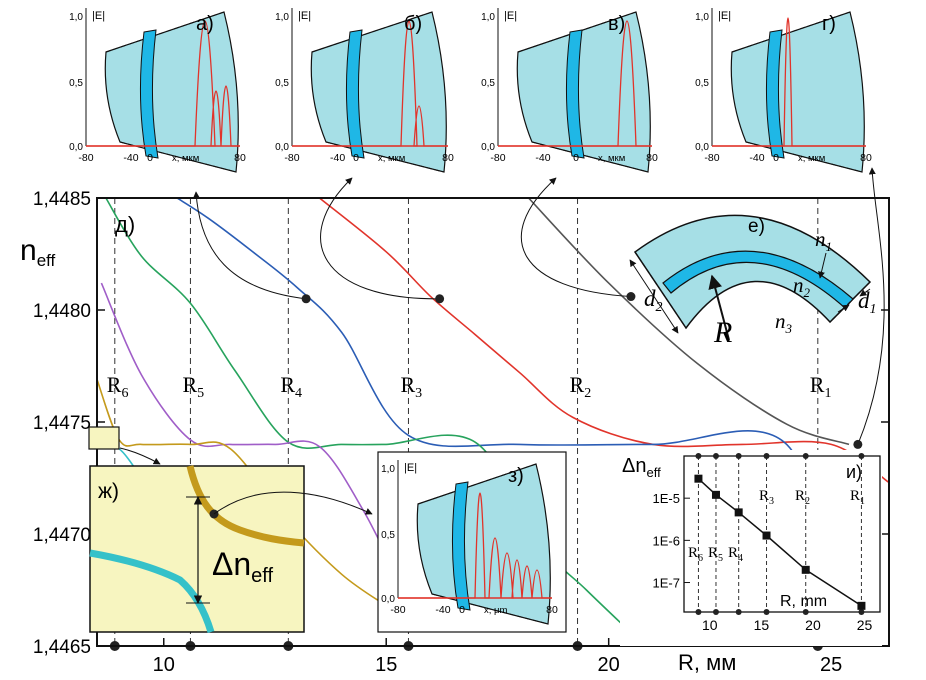 Image resolution: width=926 pixels, height=680 pixels. Describe the element at coordinates (496, 610) in the screenshot. I see `inset-x-tick: x, μm` at that location.